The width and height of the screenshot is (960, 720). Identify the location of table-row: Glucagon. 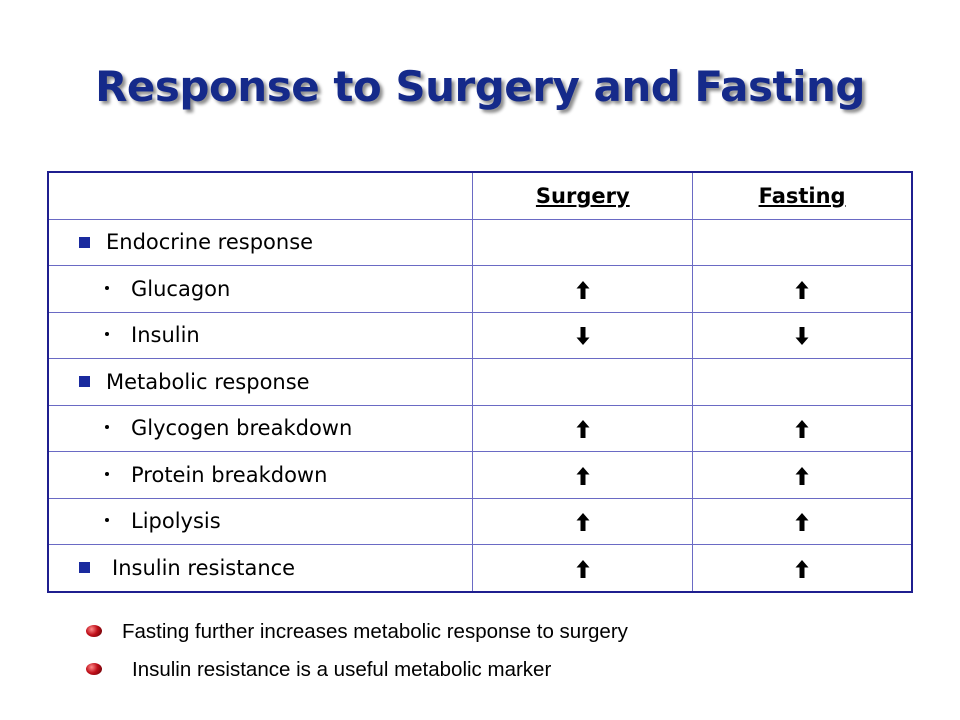
(480, 289).